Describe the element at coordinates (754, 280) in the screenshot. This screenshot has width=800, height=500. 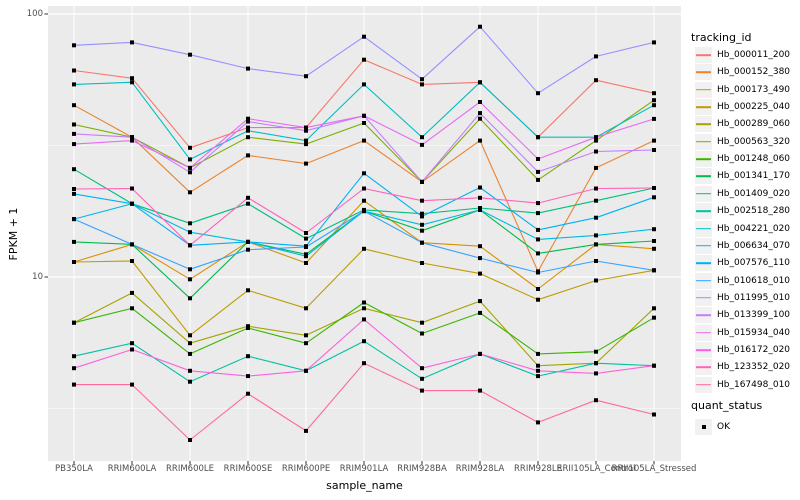
I see `legend-entry-label: Hb_010618_010` at that location.